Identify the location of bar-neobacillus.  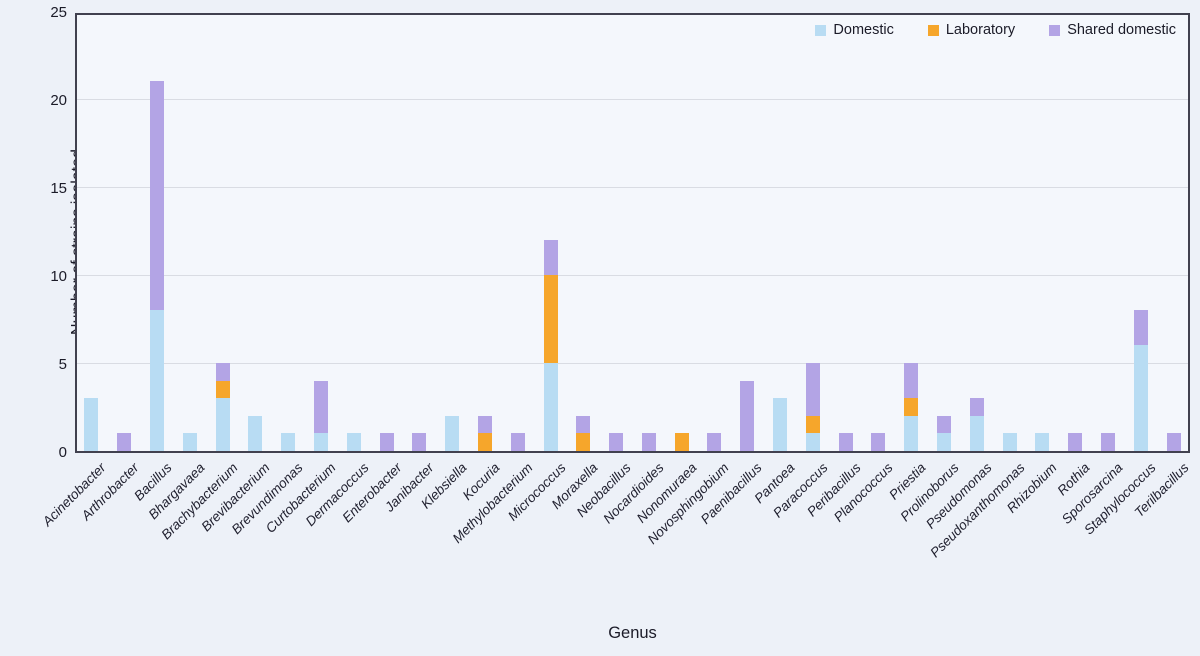
(616, 442).